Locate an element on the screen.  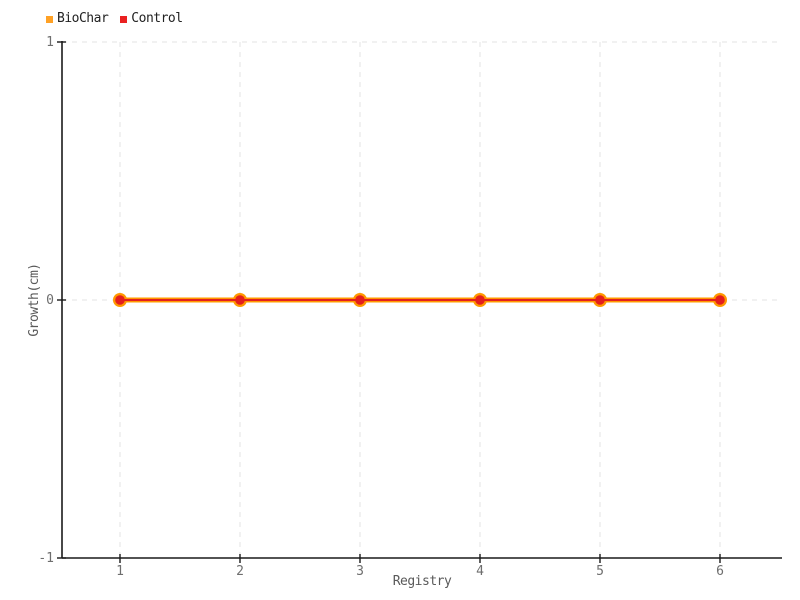
x-tick-label: 6 is located at coordinates (720, 571).